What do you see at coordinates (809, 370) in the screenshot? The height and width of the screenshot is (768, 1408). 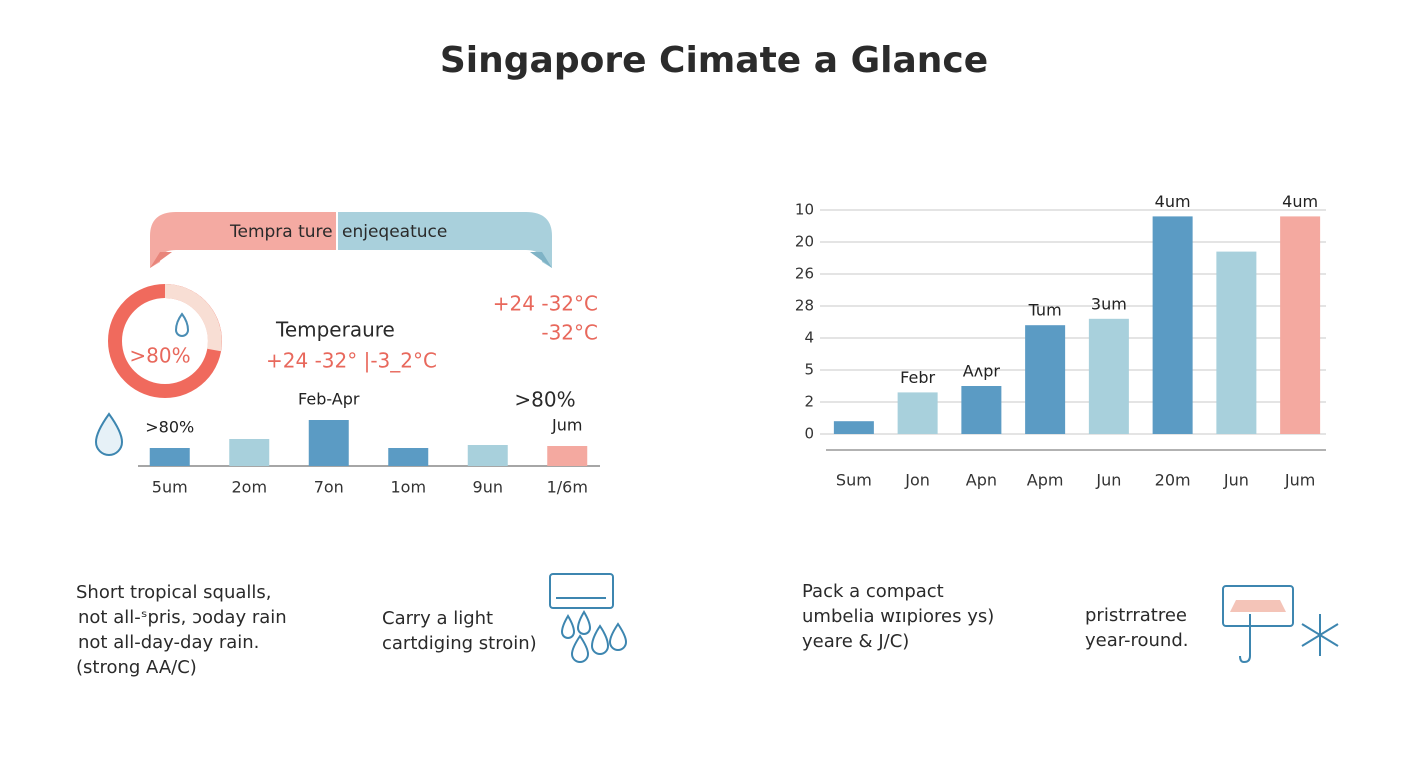 I see `y-tick-label: 5` at bounding box center [809, 370].